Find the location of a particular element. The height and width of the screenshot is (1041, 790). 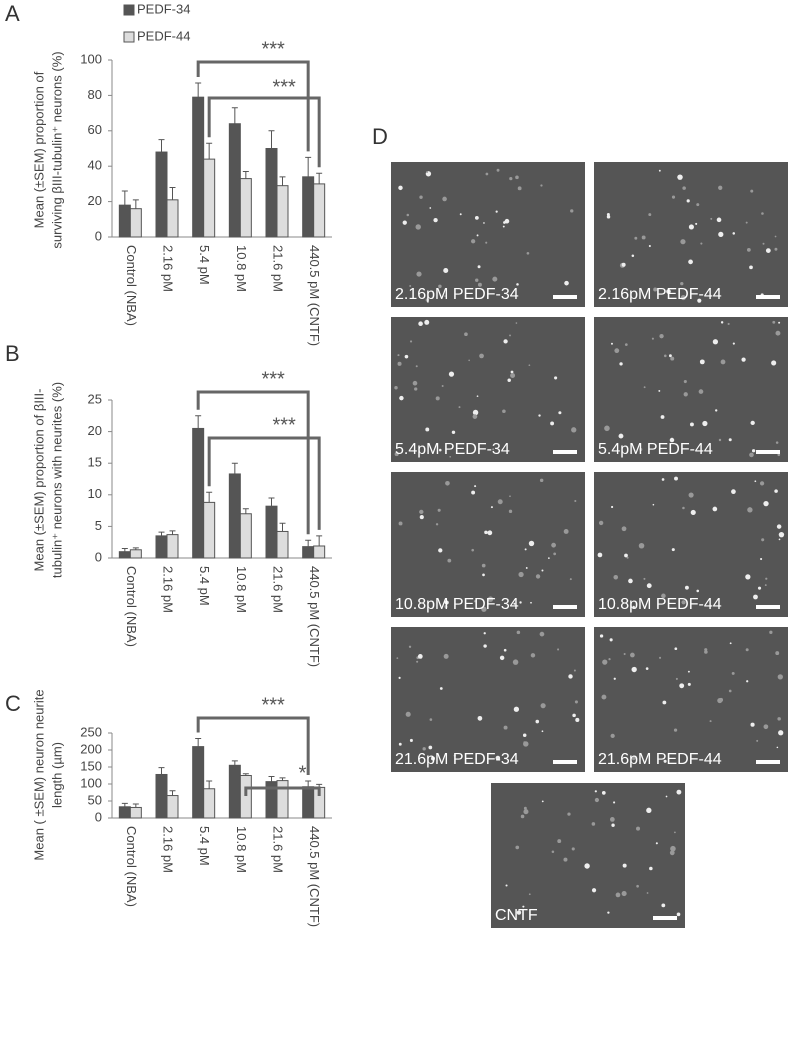

panel-letter: C is located at coordinates (13, 703).